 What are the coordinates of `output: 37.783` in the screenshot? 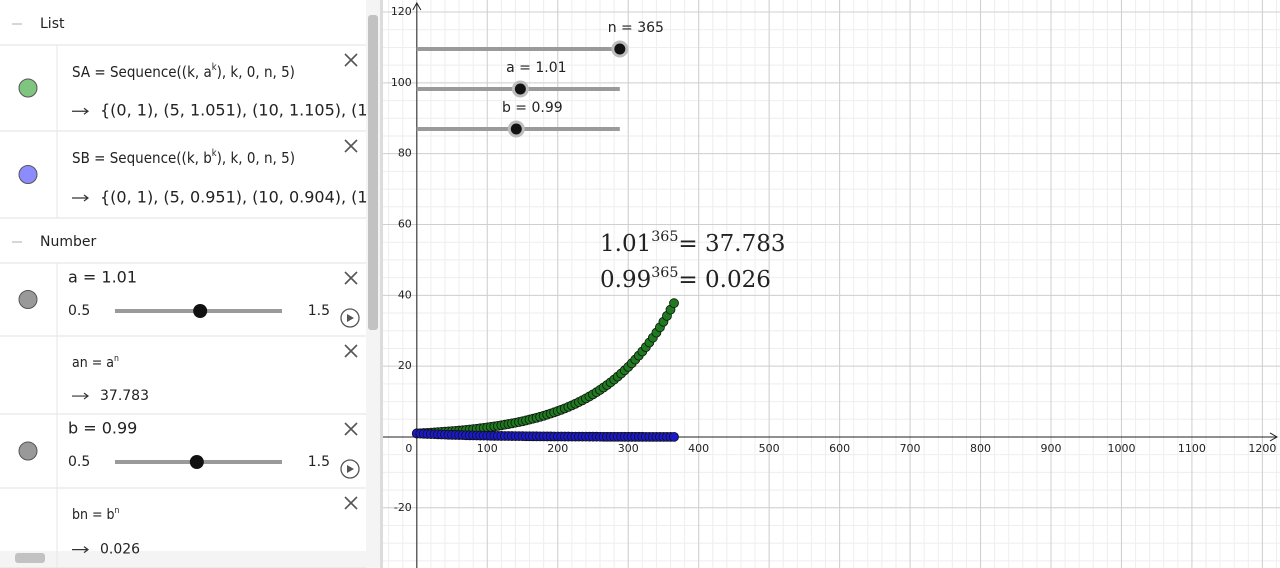 It's located at (124, 396).